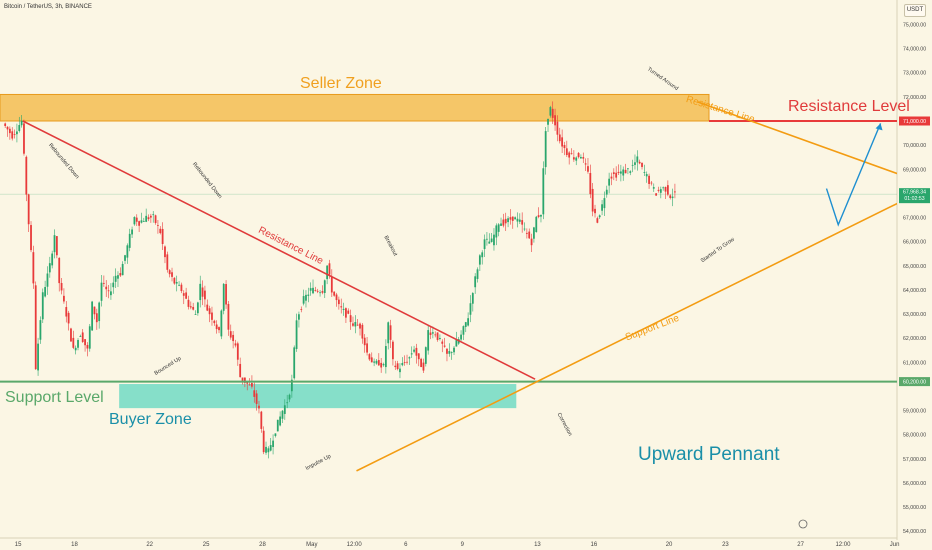  What do you see at coordinates (914, 121) in the screenshot?
I see `resistance-price-tag-bg` at bounding box center [914, 121].